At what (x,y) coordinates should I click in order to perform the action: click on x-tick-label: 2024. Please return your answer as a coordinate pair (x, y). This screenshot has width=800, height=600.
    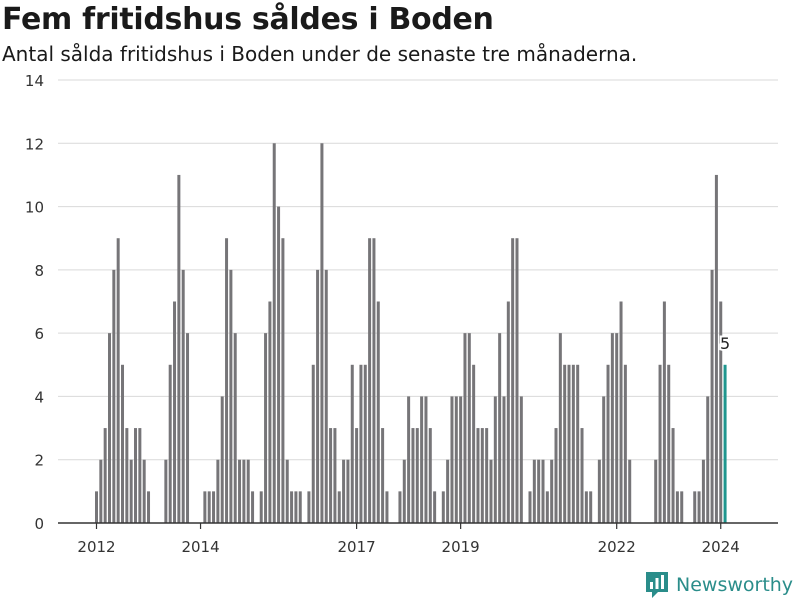
    Looking at the image, I should click on (721, 547).